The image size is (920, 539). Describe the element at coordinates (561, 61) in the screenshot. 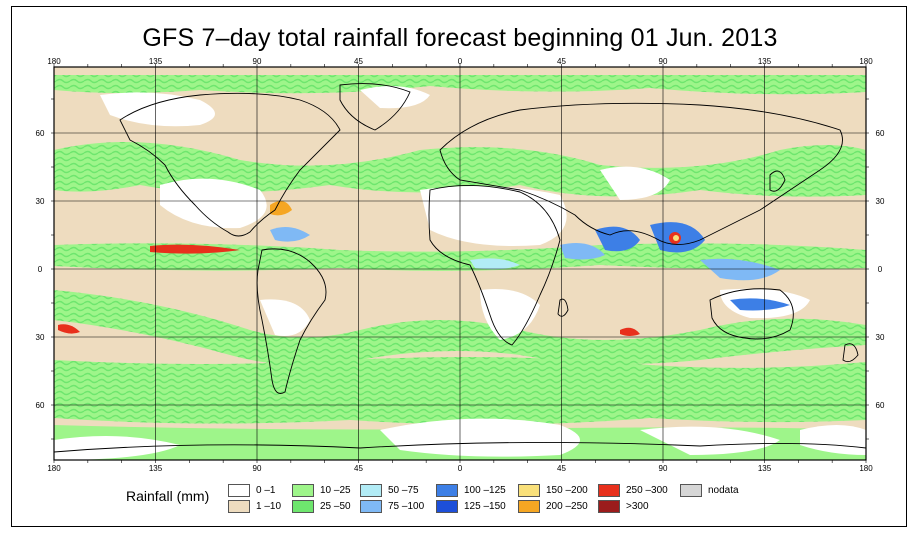

I see `top-label-45e: 45` at that location.